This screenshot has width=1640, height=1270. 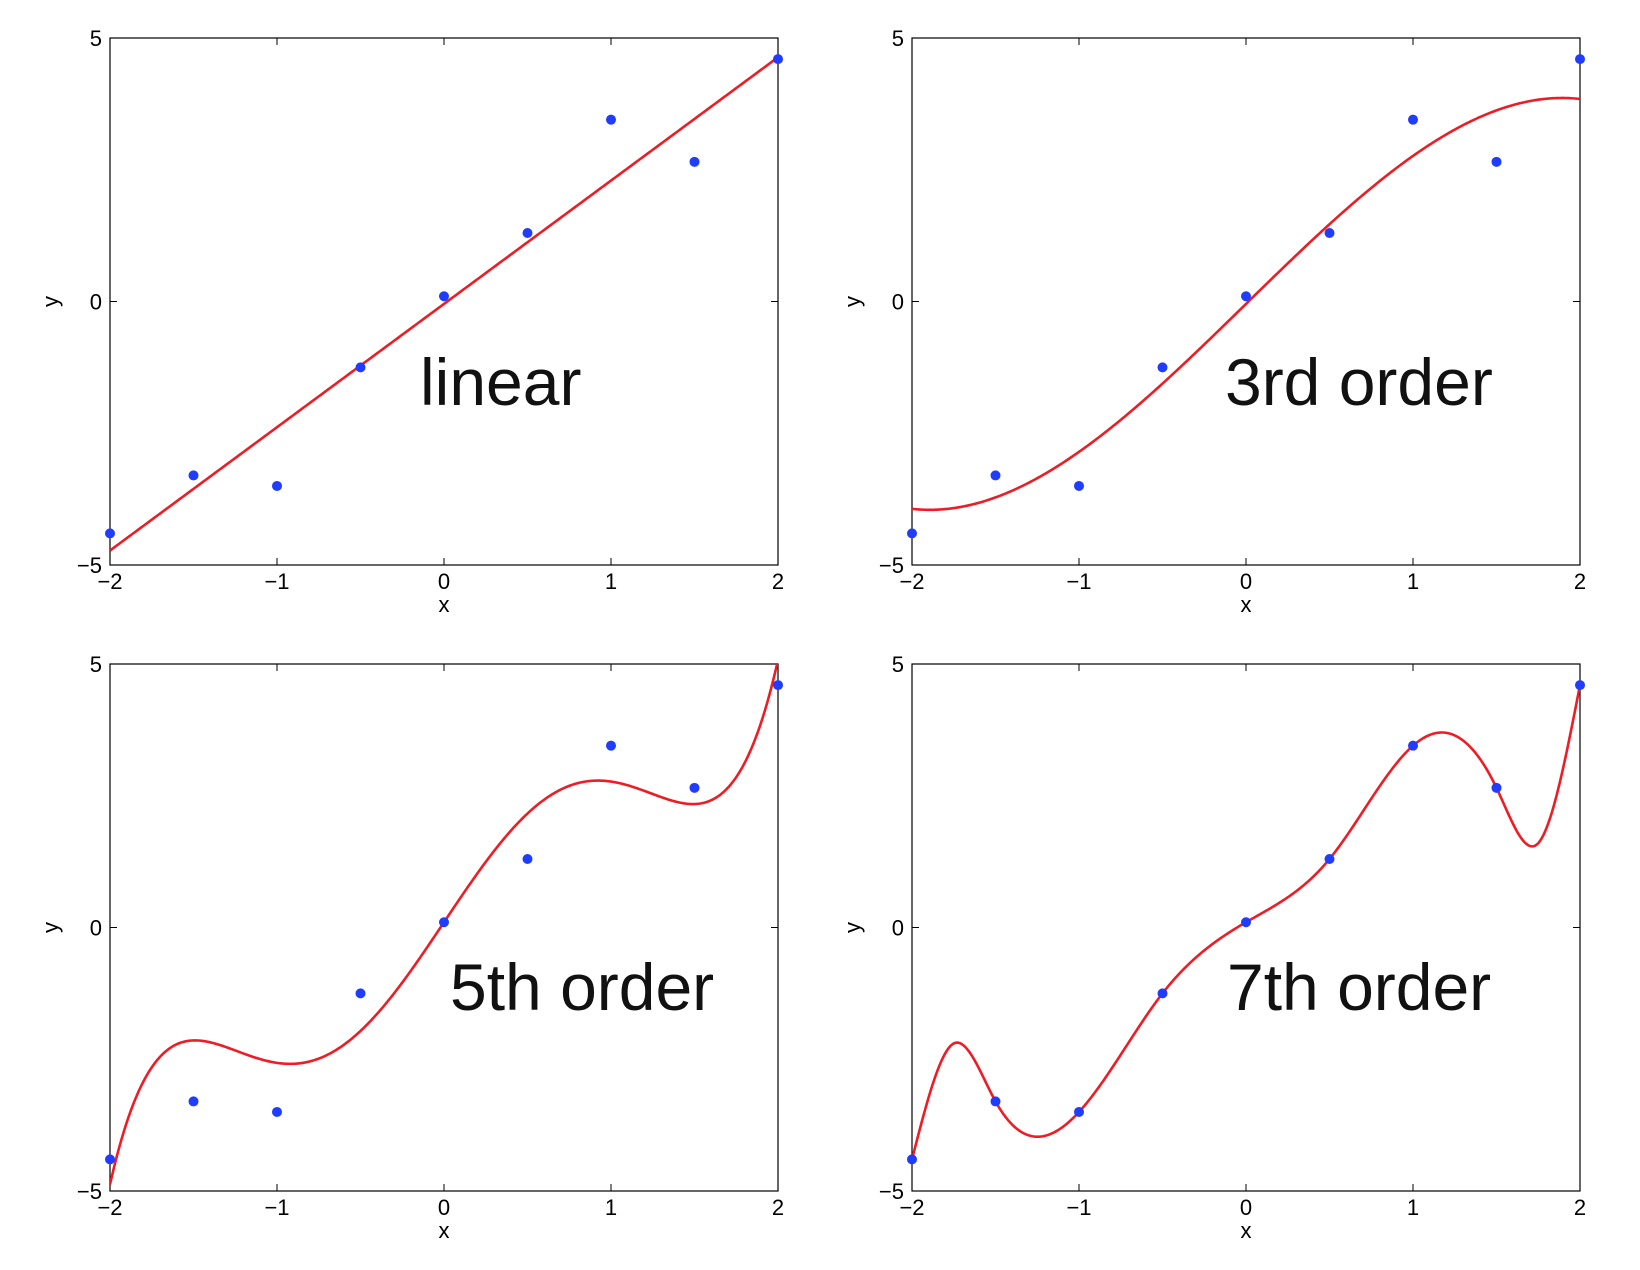 What do you see at coordinates (1359, 987) in the screenshot?
I see `fit-annotation: 7th order` at bounding box center [1359, 987].